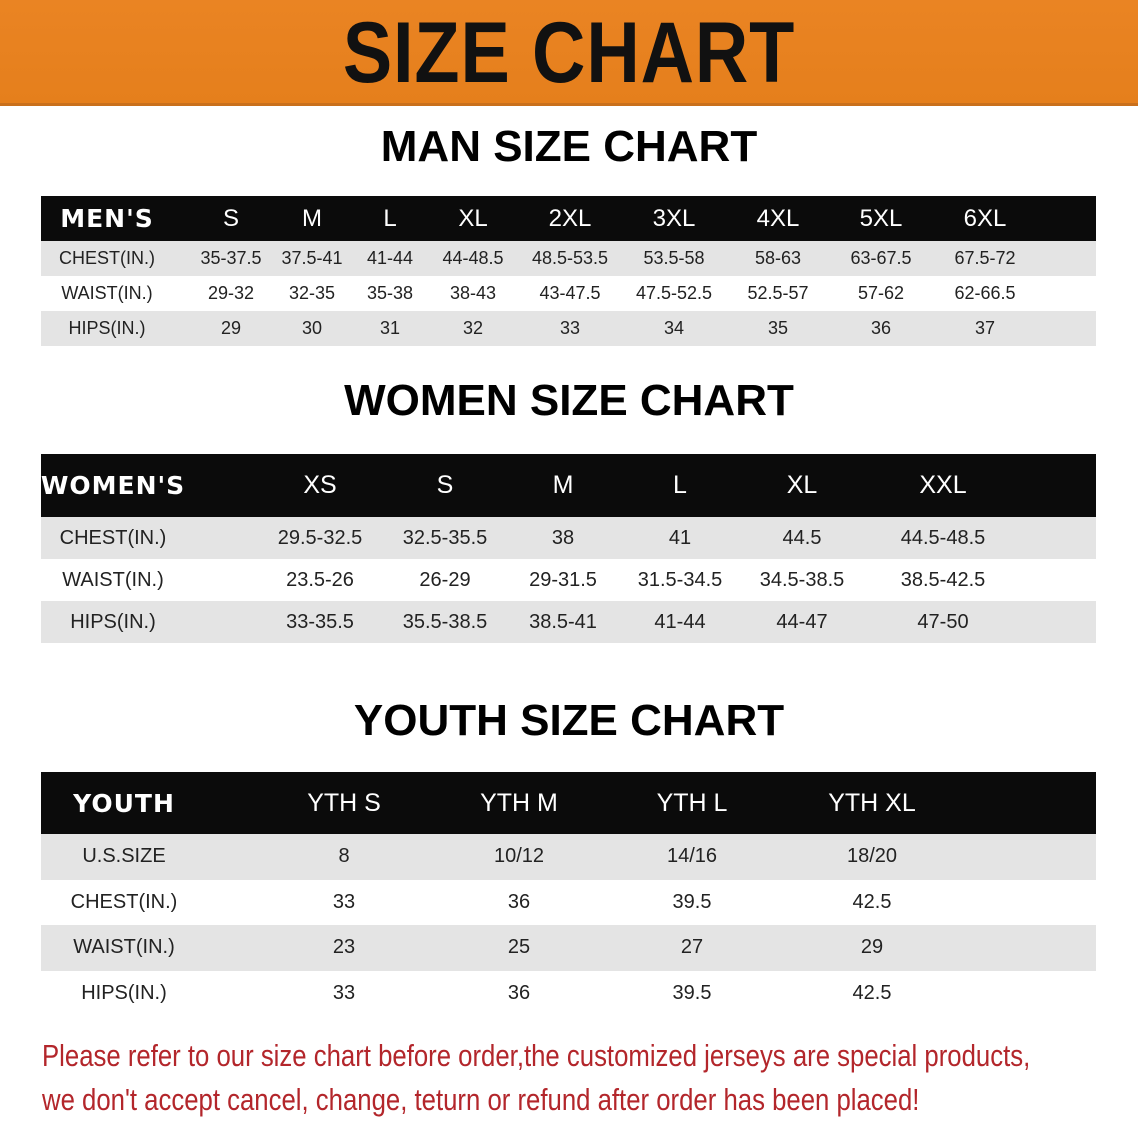 This screenshot has height=1132, width=1138. What do you see at coordinates (985, 328) in the screenshot?
I see `table-cell: 37` at bounding box center [985, 328].